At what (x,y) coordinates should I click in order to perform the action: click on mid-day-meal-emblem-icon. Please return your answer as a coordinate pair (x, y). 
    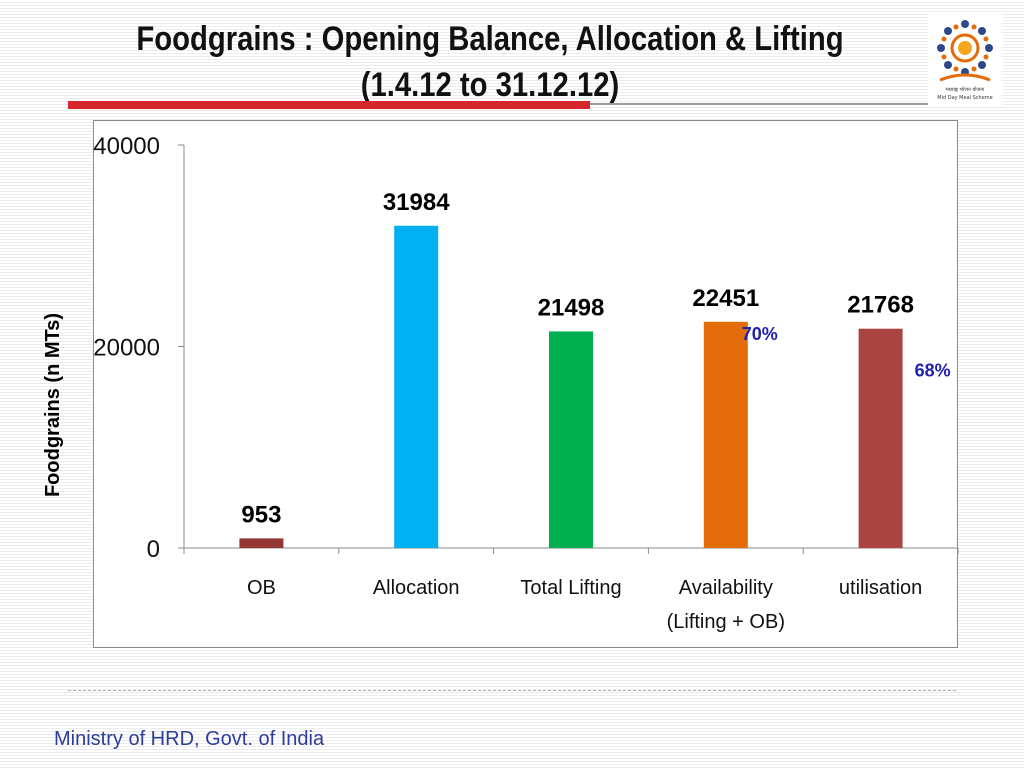
    Looking at the image, I should click on (965, 51).